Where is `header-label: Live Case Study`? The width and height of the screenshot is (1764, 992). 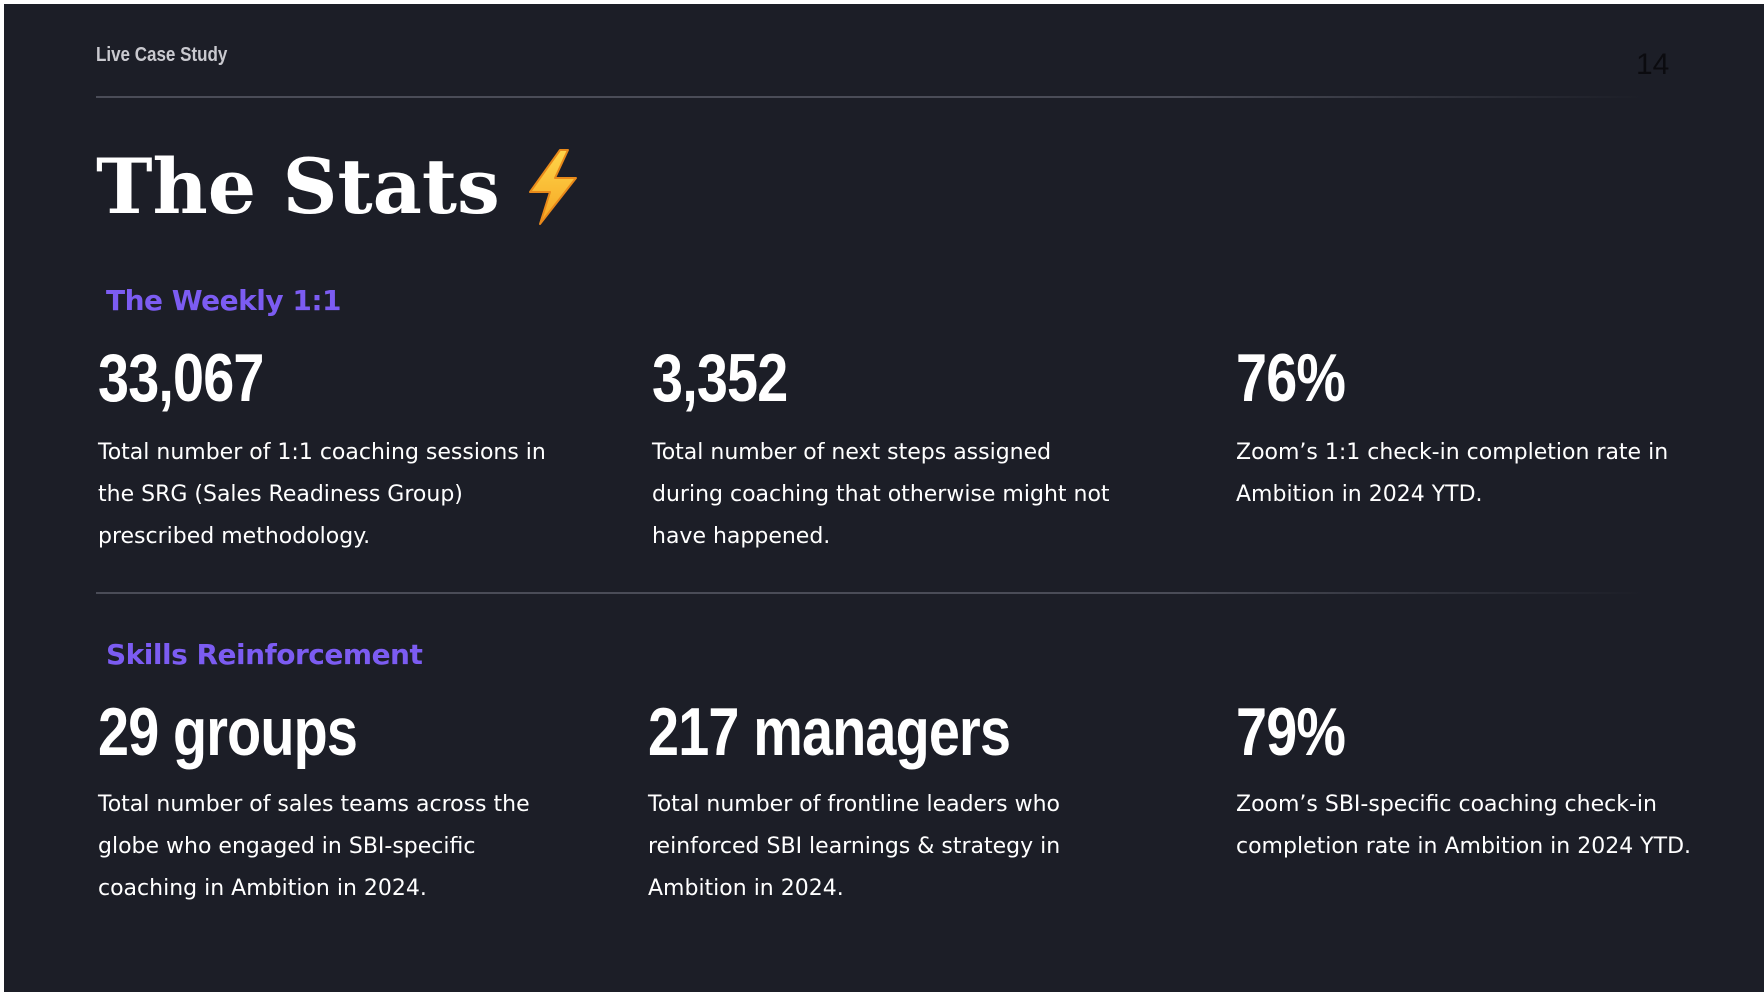
header-label: Live Case Study is located at coordinates (162, 55).